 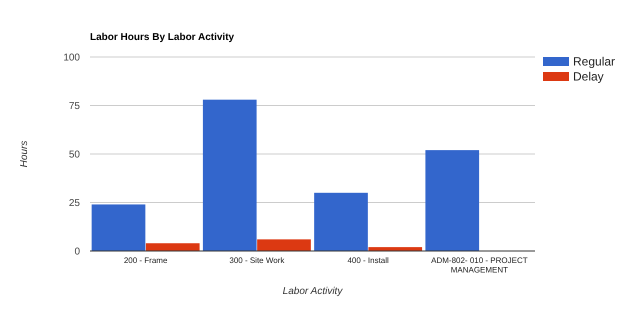 What do you see at coordinates (162, 37) in the screenshot?
I see `chart-title: Labor Hours By Labor Activity` at bounding box center [162, 37].